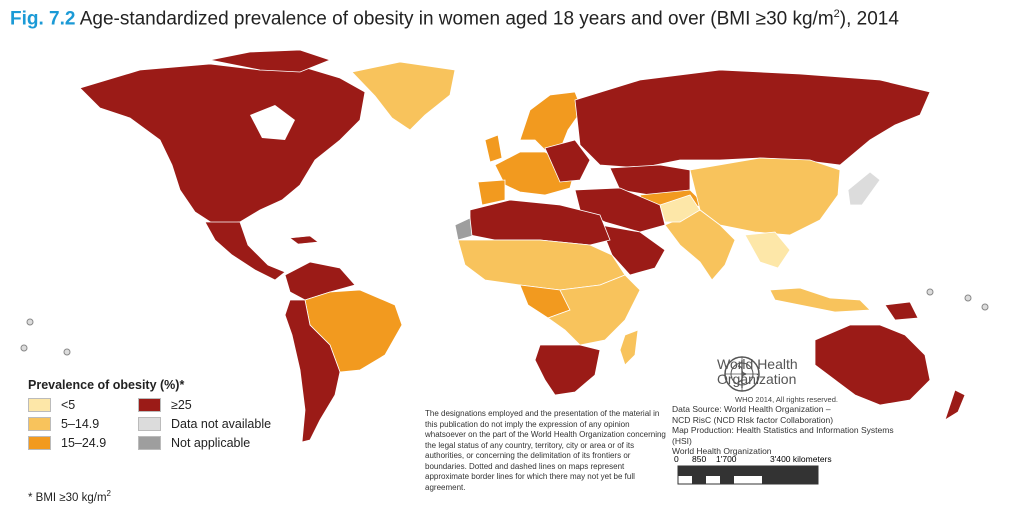 The width and height of the screenshot is (1024, 522). What do you see at coordinates (700, 245) in the screenshot?
I see `region-india` at bounding box center [700, 245].